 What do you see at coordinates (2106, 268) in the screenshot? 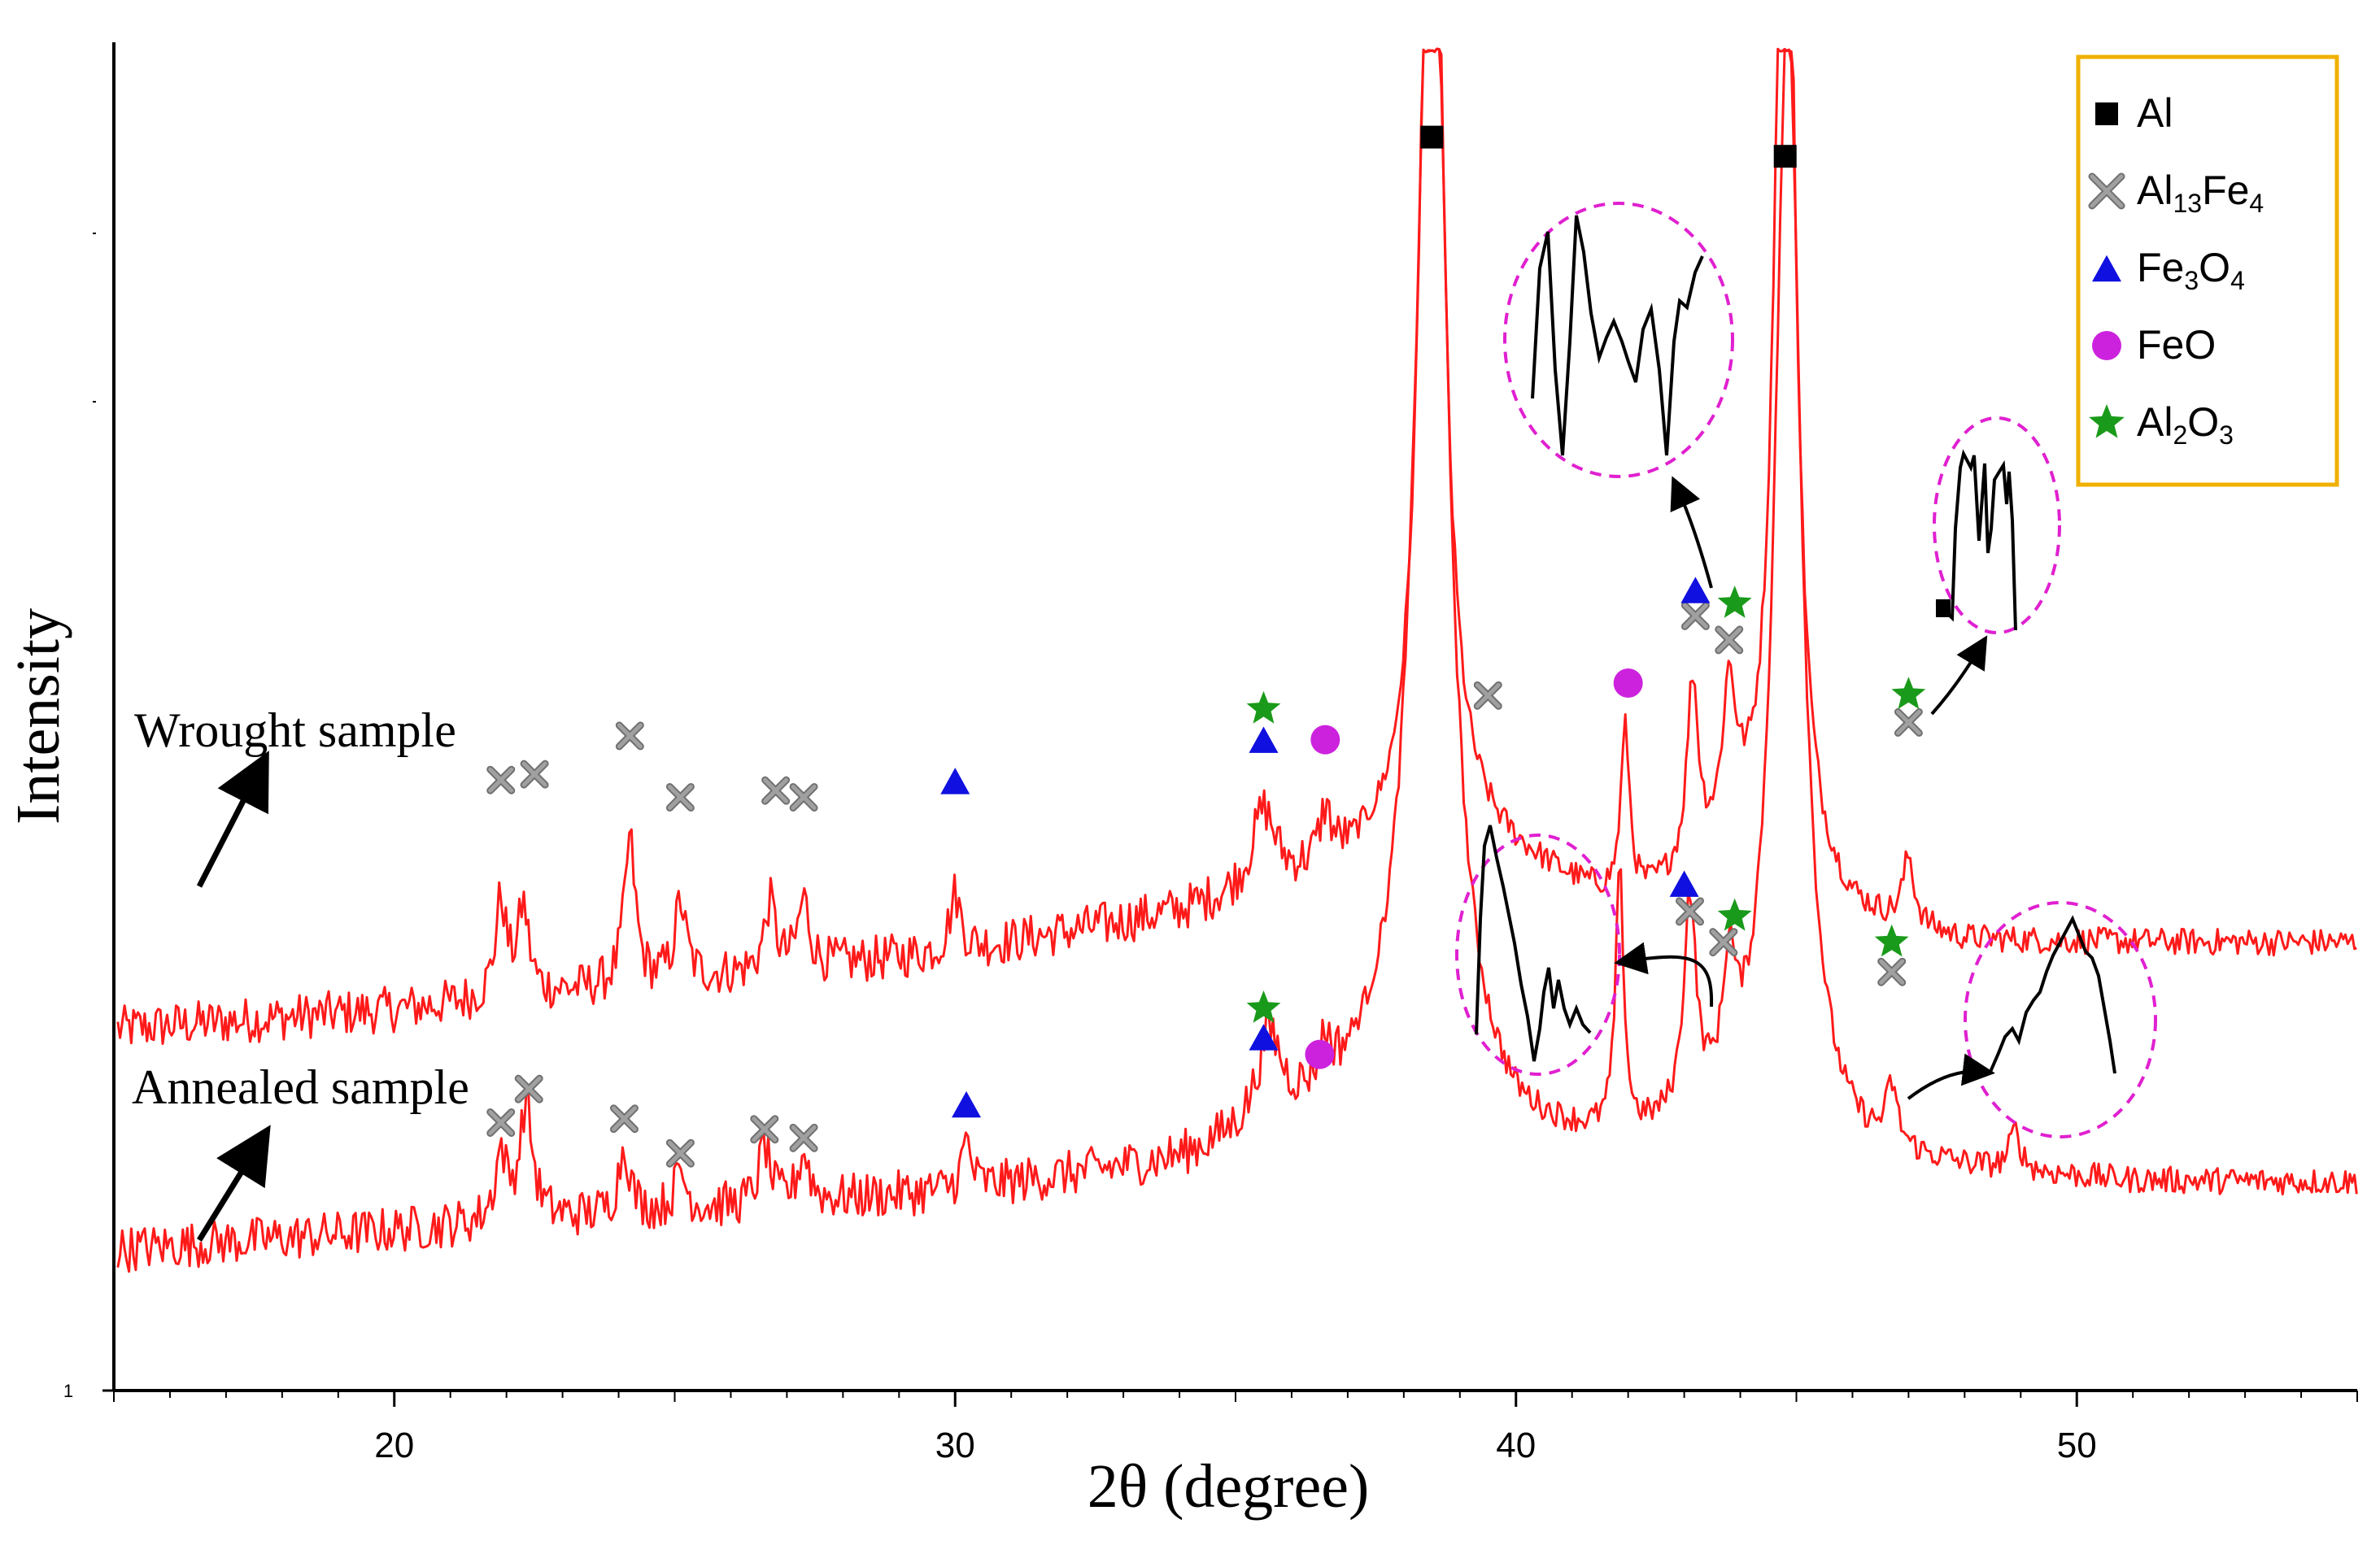
I see `legend-fe3o4-icon` at bounding box center [2106, 268].